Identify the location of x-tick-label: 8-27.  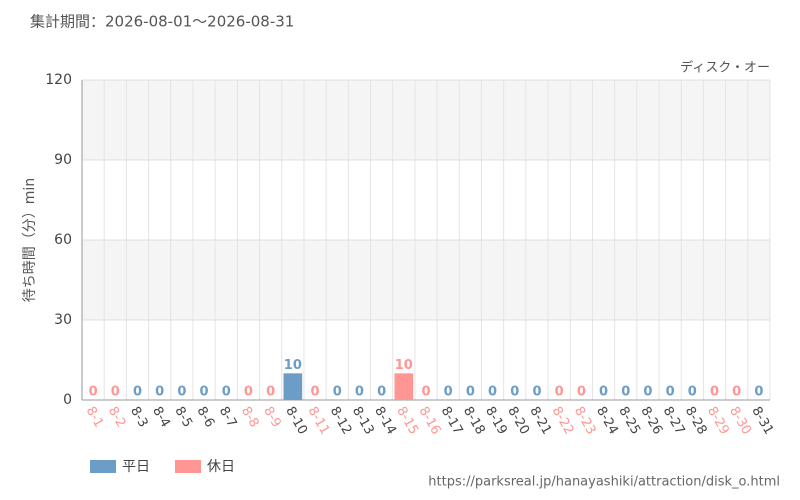
(674, 420).